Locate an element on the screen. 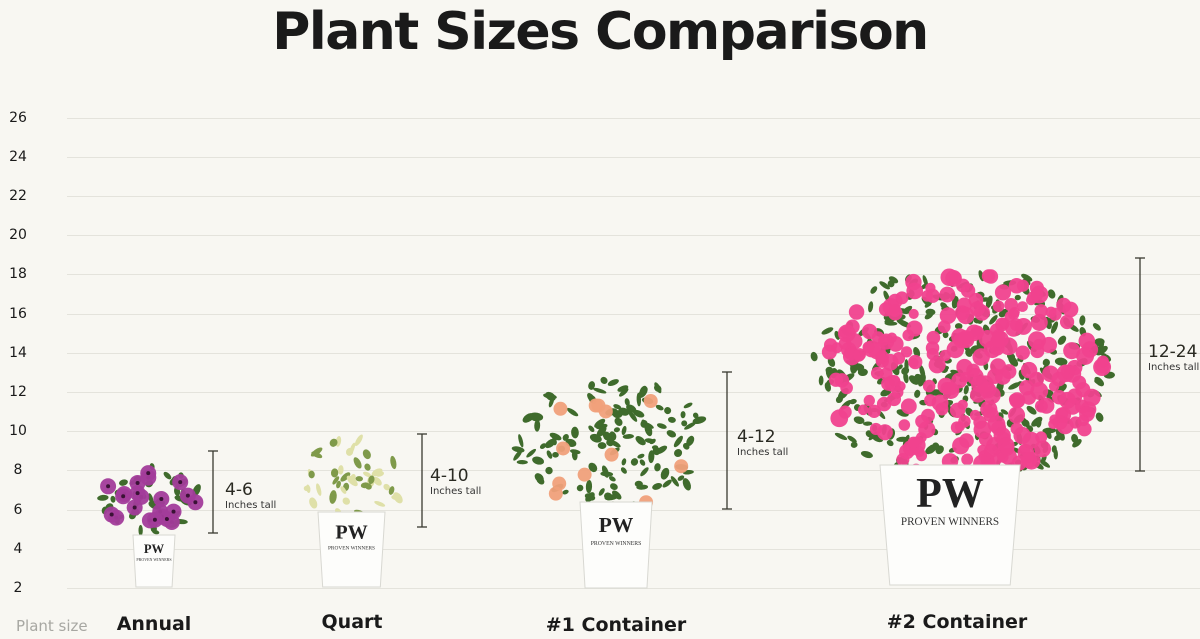 The image size is (1200, 639). range-label-annual: 4-6 Inches tall is located at coordinates (250, 496).